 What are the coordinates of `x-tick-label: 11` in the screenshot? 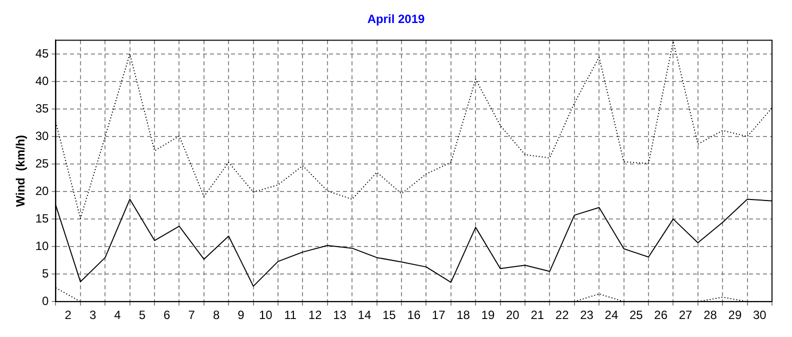 It's located at (290, 315).